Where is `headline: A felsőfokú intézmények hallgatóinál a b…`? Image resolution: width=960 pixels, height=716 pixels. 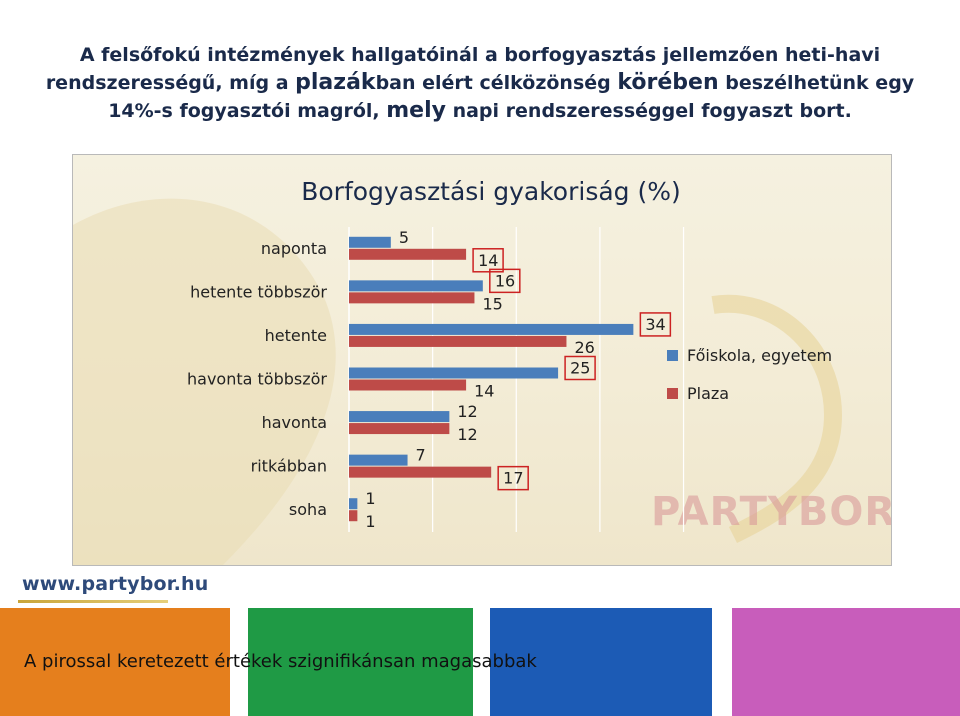 headline: A felsőfokú intézmények hallgatóinál a b… is located at coordinates (480, 83).